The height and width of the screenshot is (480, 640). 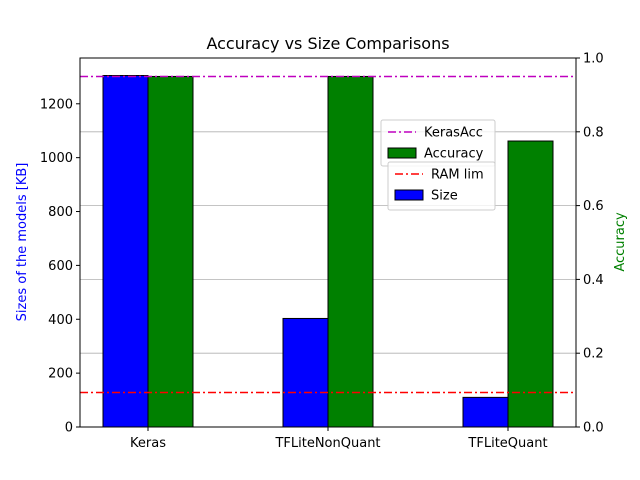 I want to click on left-tick-label-6: 1200, so click(x=56, y=104).